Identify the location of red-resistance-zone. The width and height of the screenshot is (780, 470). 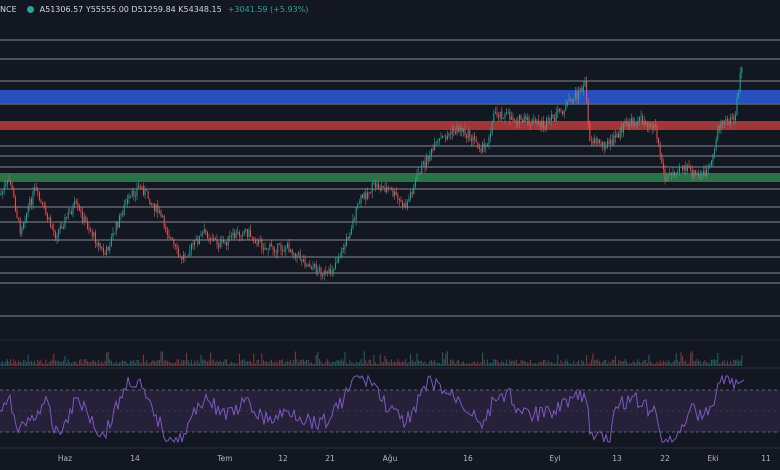
(390, 125).